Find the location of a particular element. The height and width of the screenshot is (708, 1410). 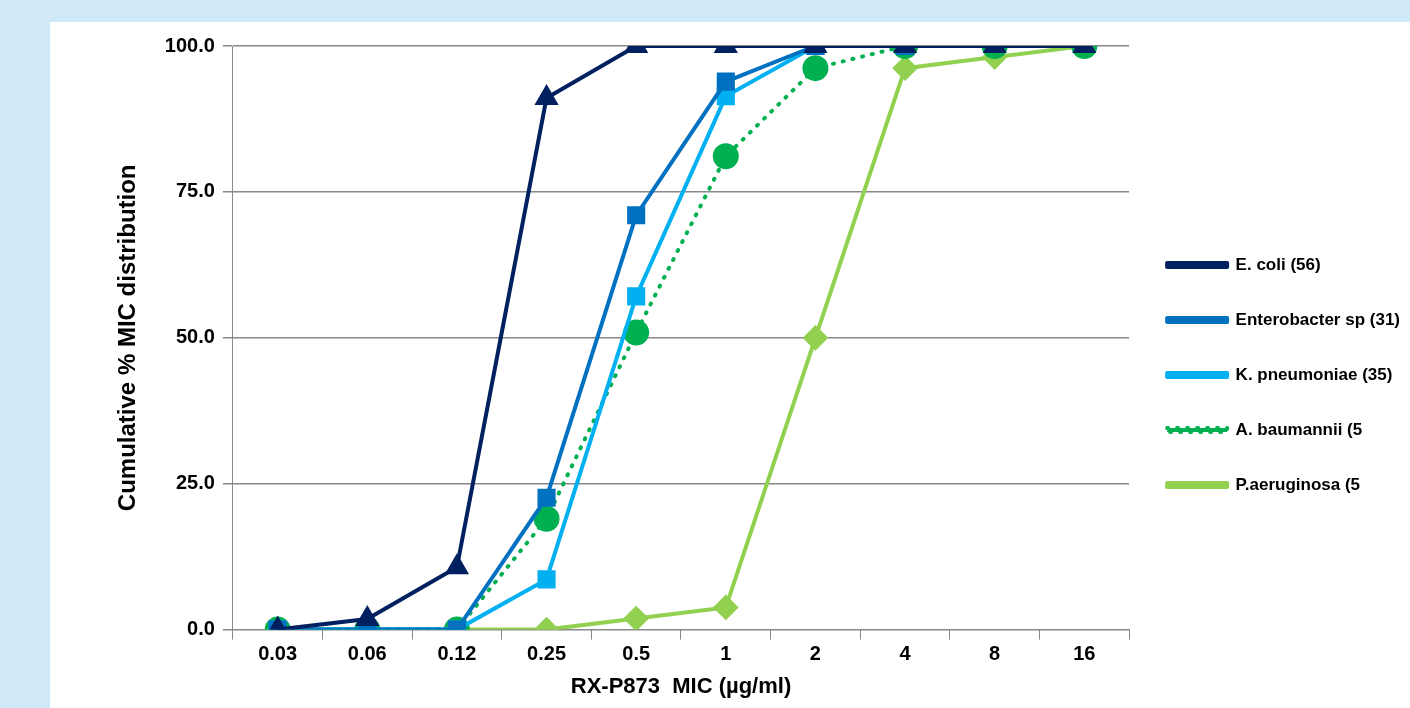

x-axis-title: RX-P873 MIC (µg/ml) is located at coordinates (681, 685).